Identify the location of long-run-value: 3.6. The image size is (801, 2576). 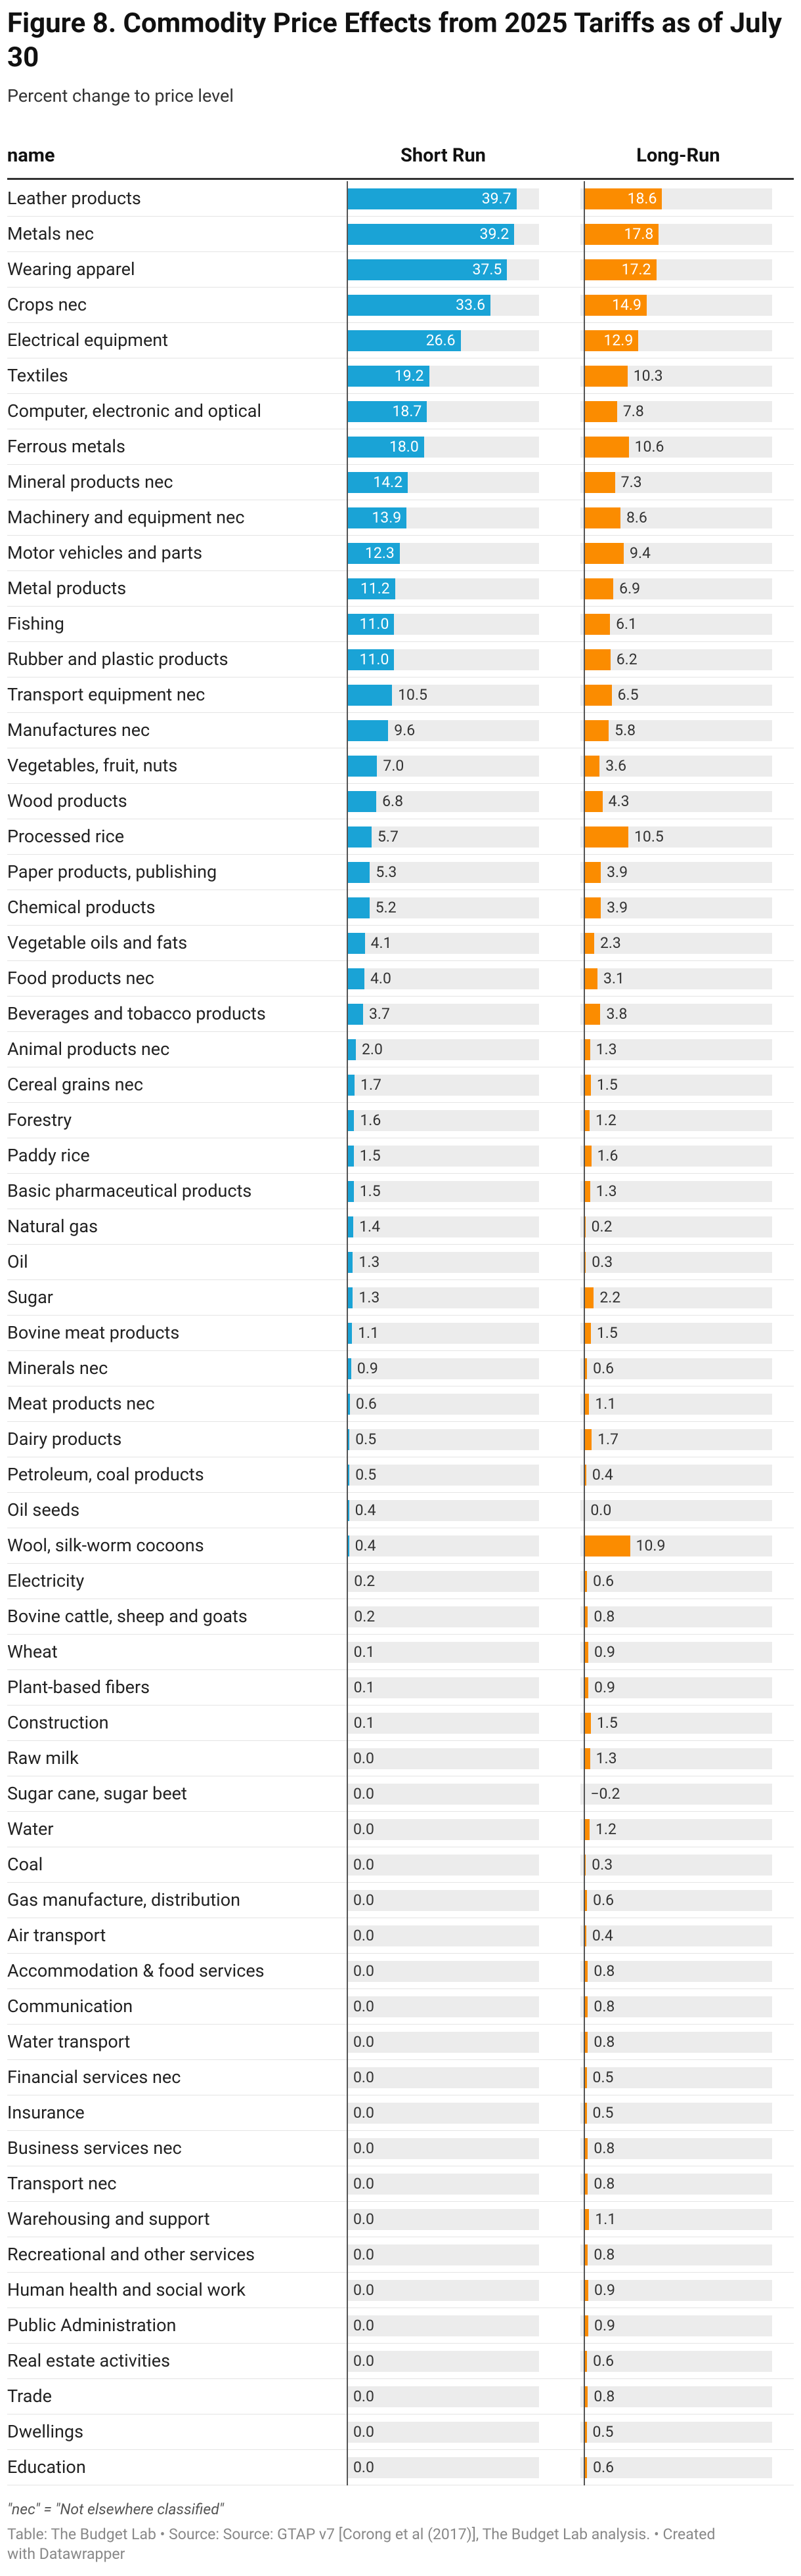
(616, 766).